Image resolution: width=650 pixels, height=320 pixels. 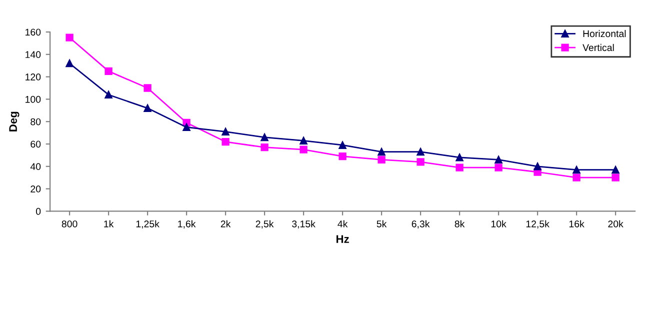 I want to click on y-tick-label: 0, so click(x=38, y=211).